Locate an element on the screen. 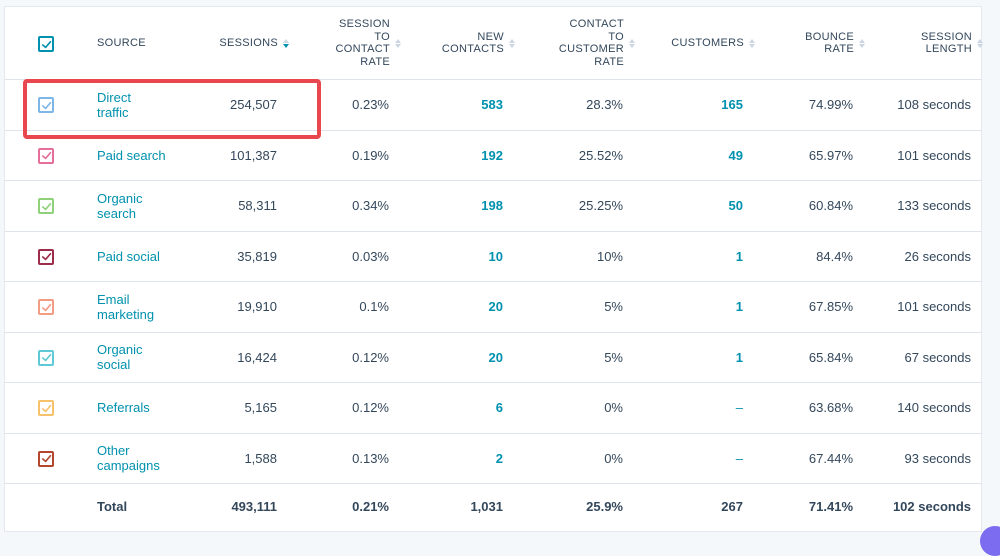 The height and width of the screenshot is (556, 1000). new-contacts-link-text: 10 is located at coordinates (495, 256).